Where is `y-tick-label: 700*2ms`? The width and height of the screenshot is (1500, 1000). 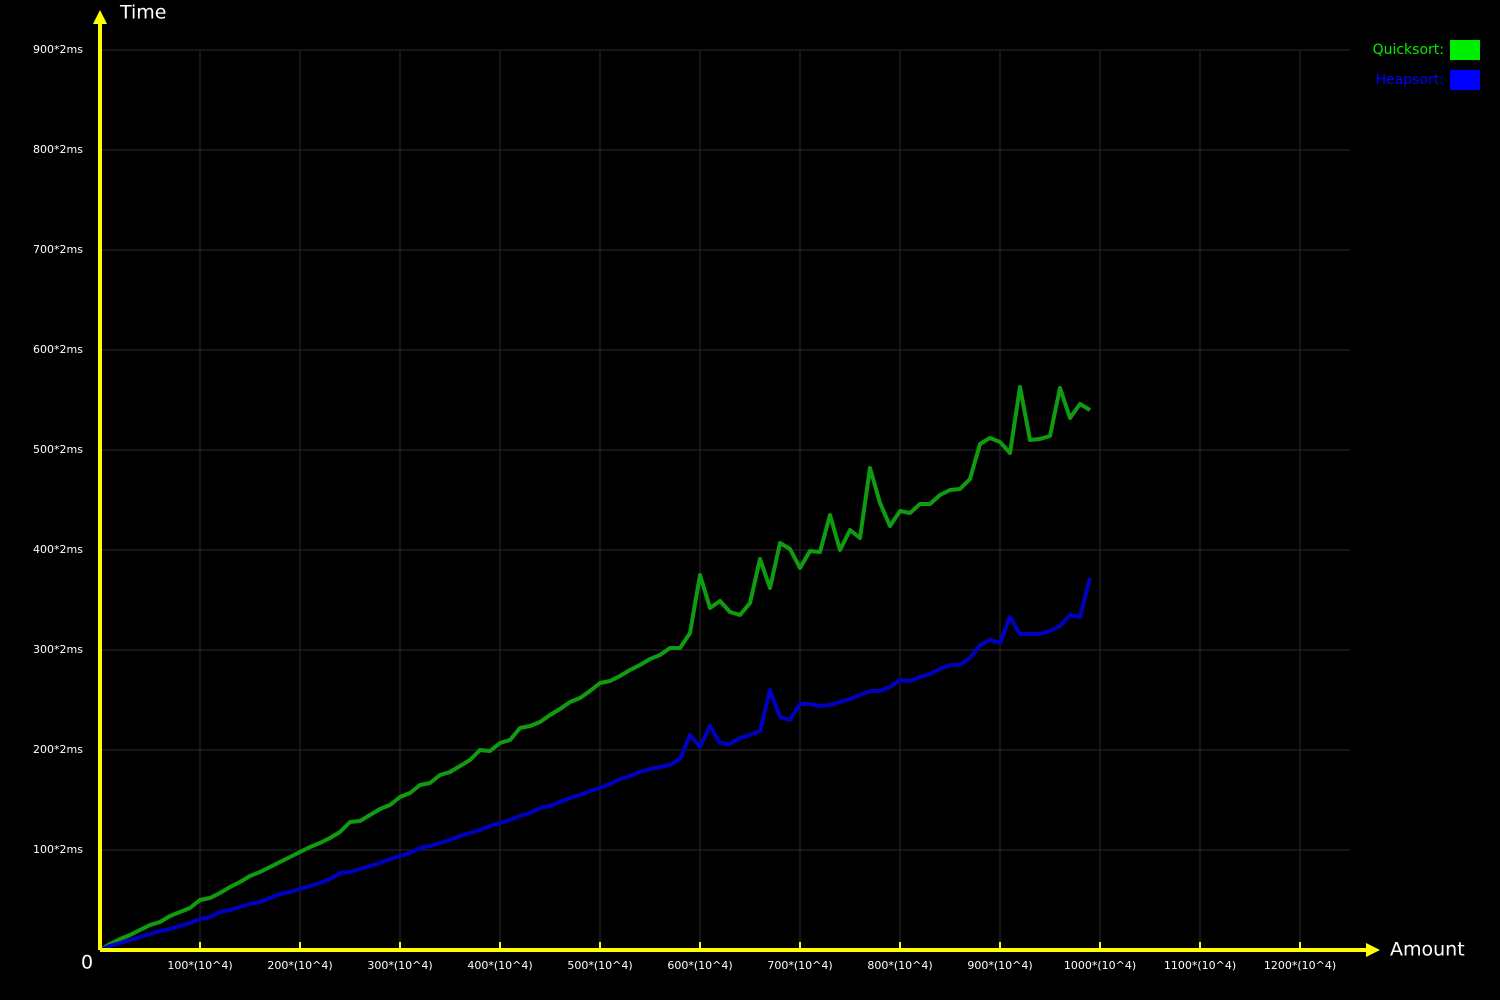 y-tick-label: 700*2ms is located at coordinates (58, 249).